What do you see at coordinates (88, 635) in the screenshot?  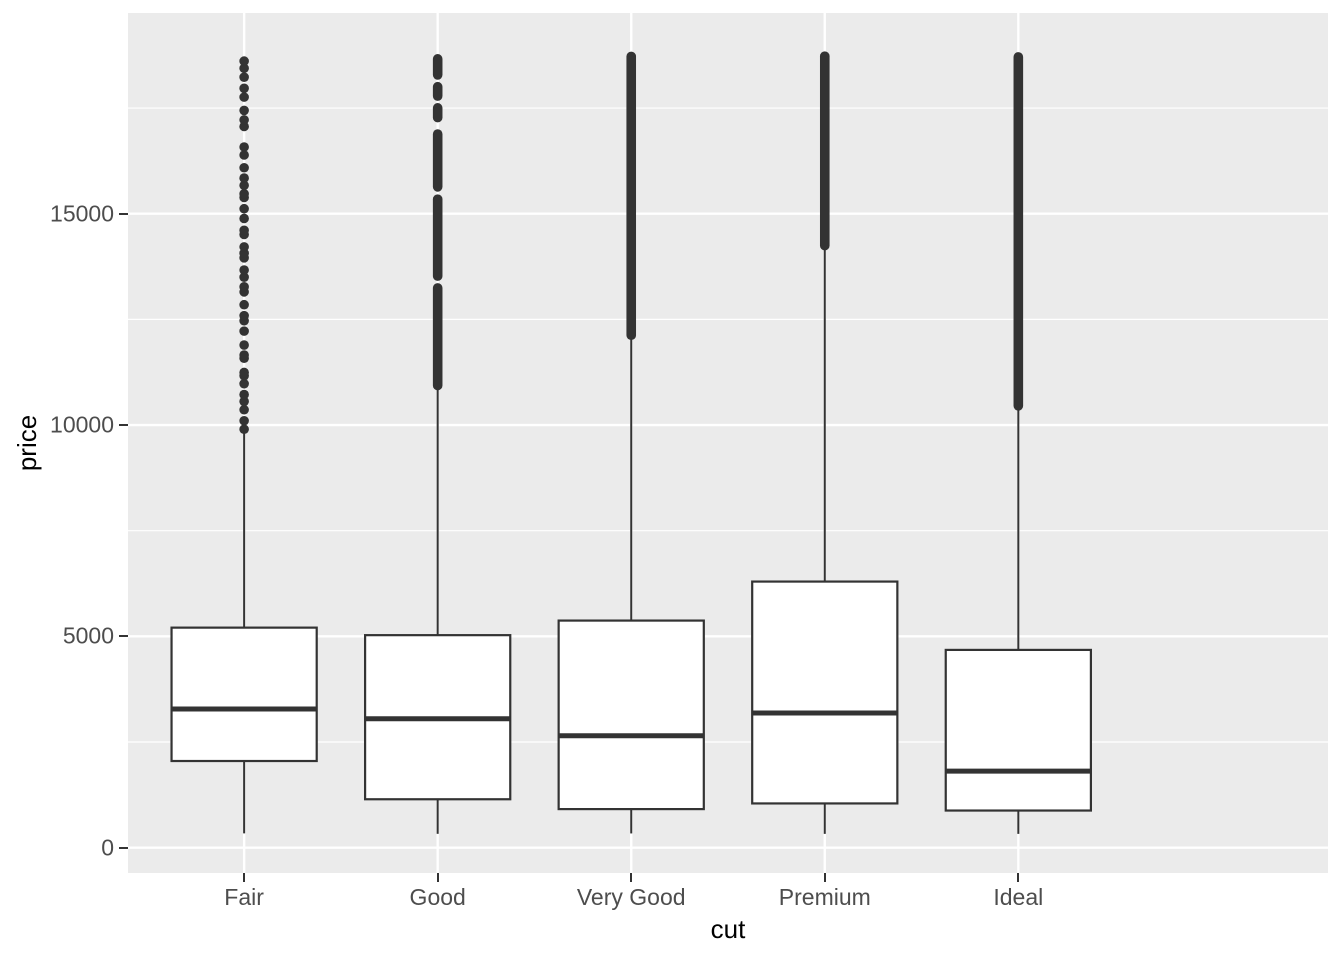 I see `y-tick-label: 5000` at bounding box center [88, 635].